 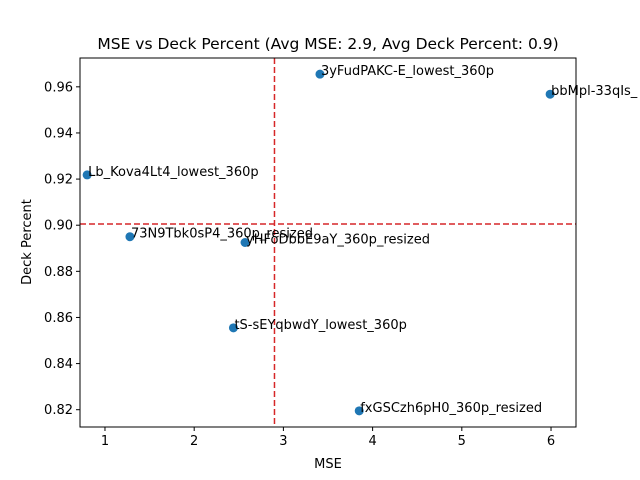 I want to click on x-axis-label: MSE, so click(x=328, y=464).